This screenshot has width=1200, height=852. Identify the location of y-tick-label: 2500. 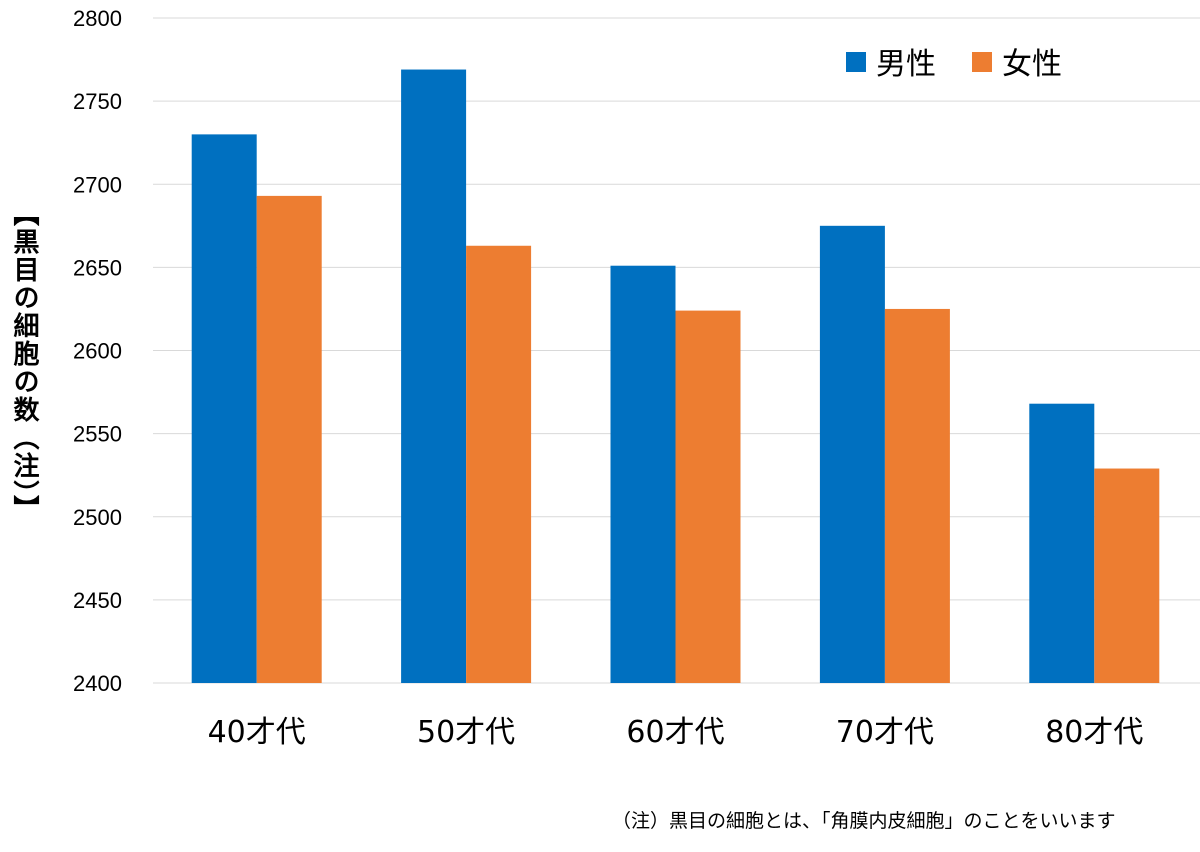
(97, 517).